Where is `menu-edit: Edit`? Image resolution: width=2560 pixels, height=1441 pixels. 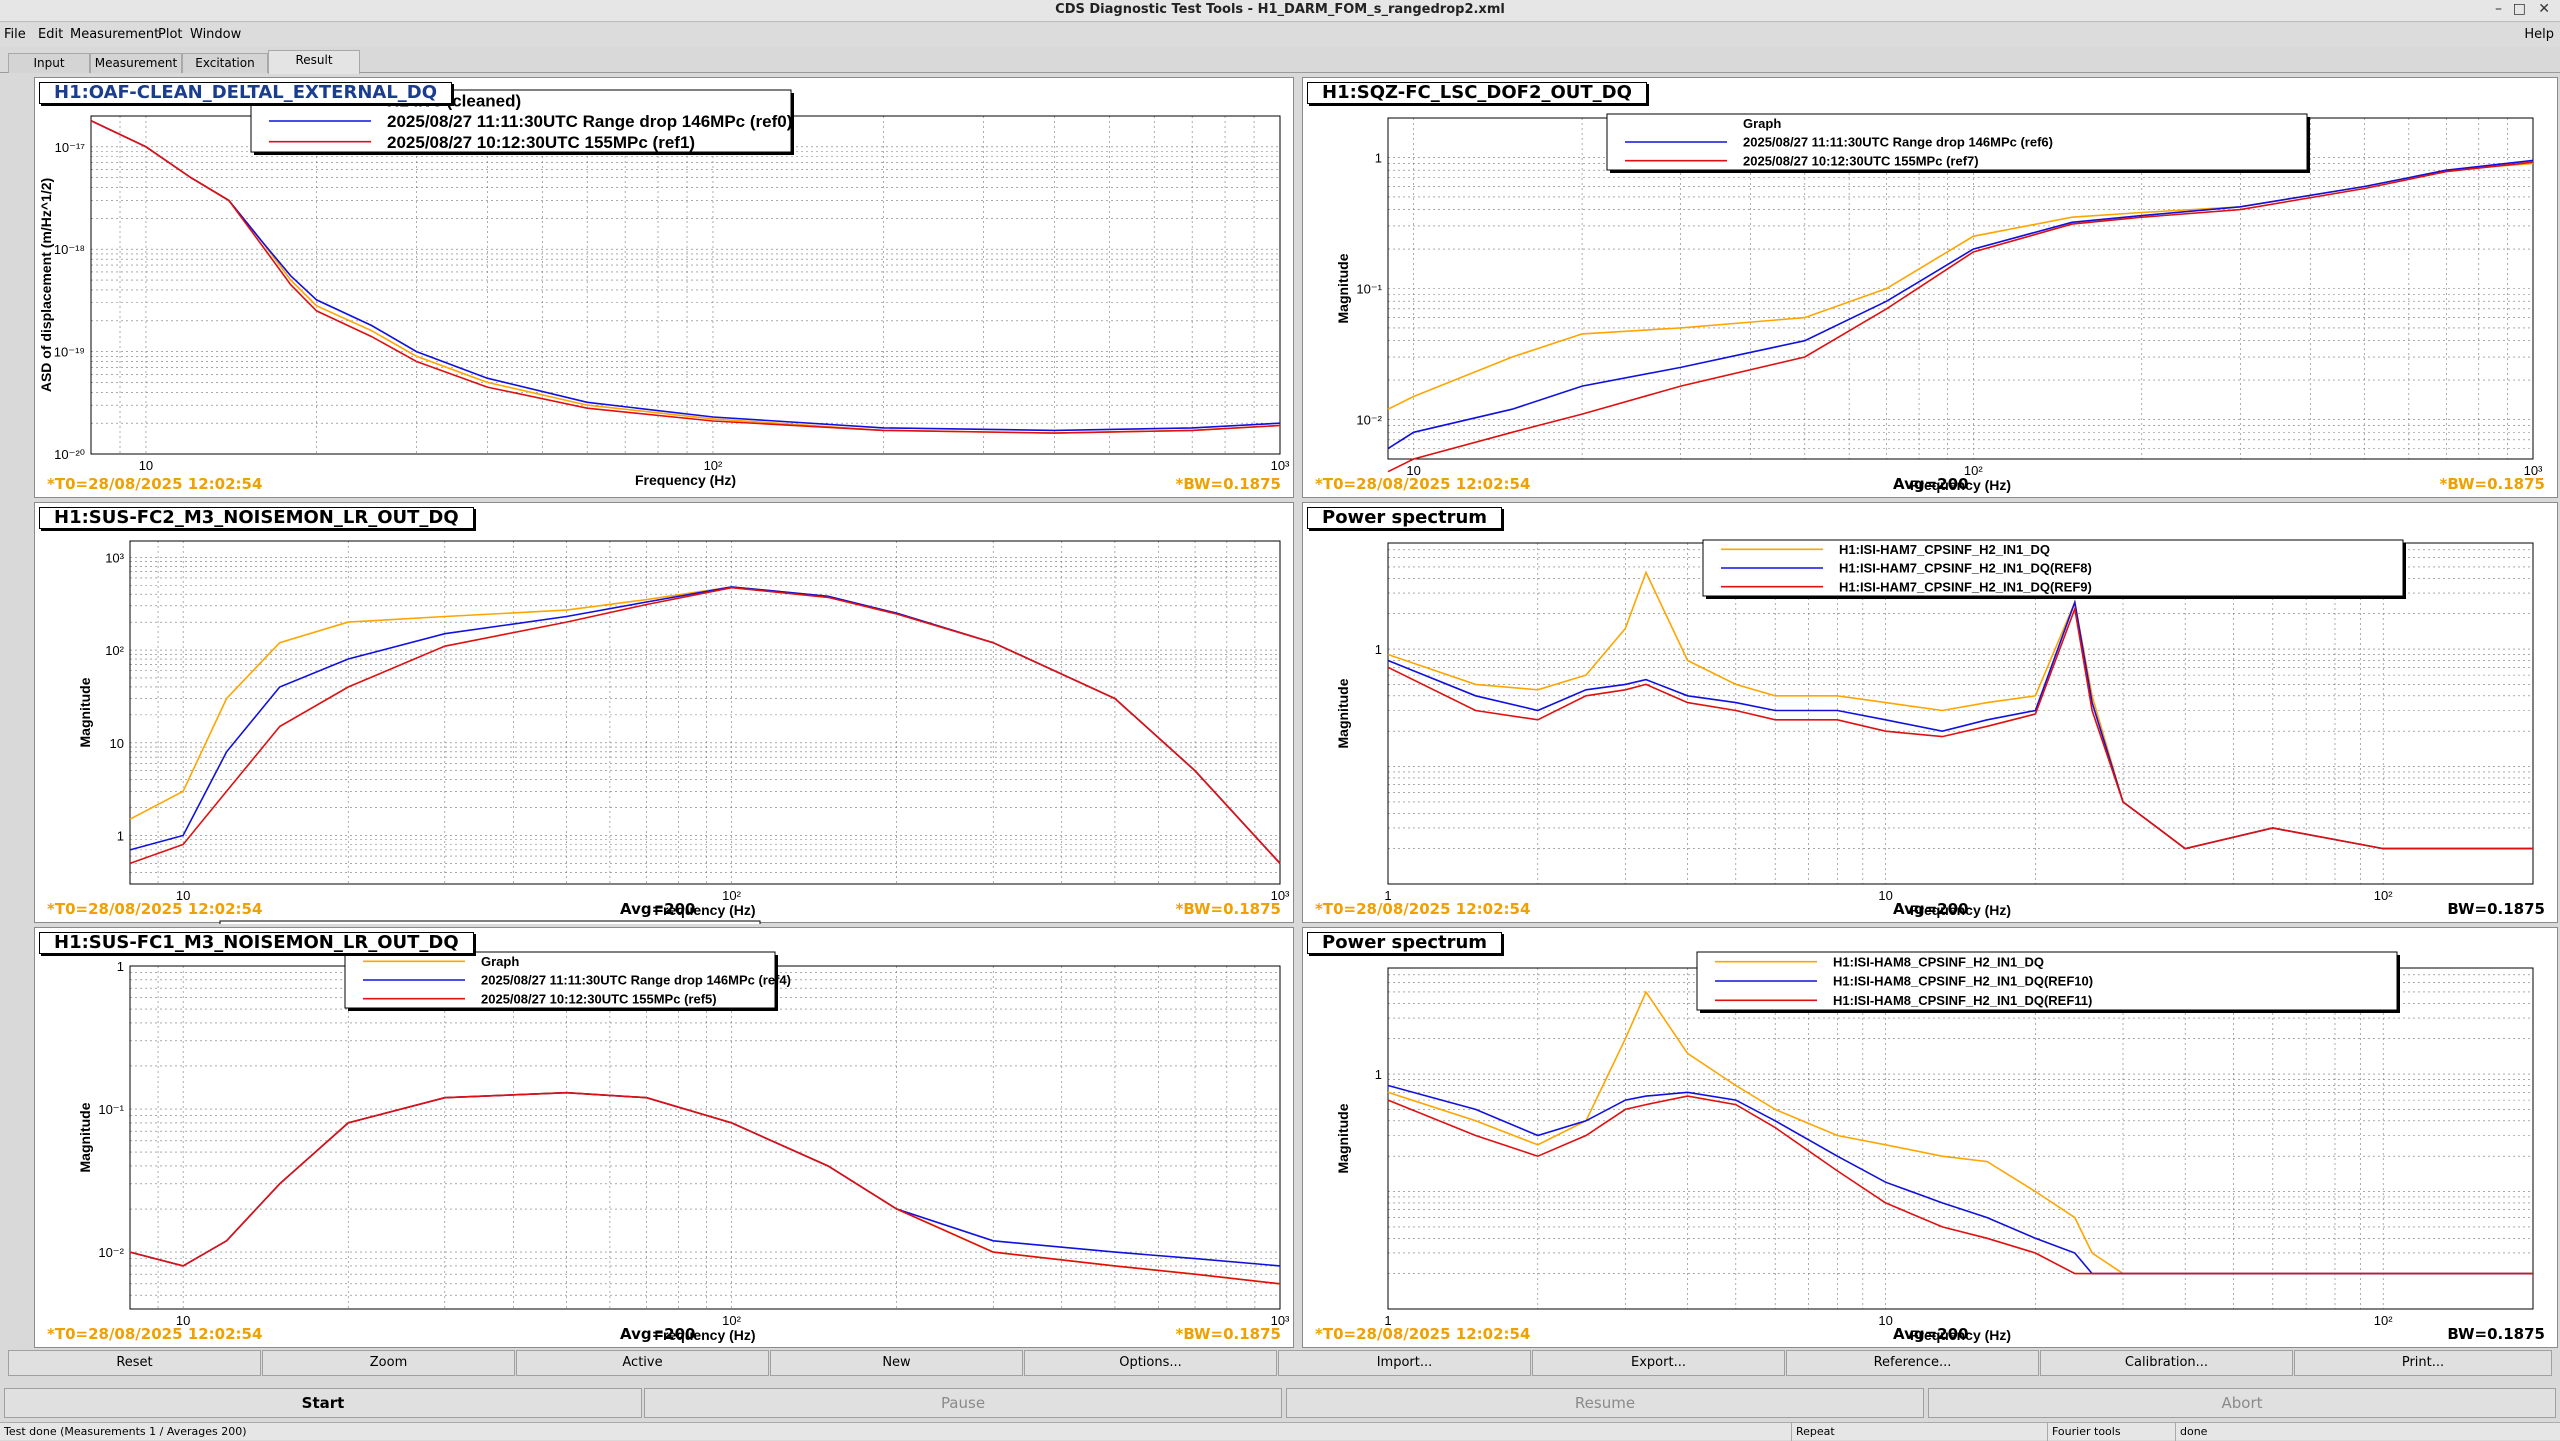
menu-edit: Edit is located at coordinates (51, 34).